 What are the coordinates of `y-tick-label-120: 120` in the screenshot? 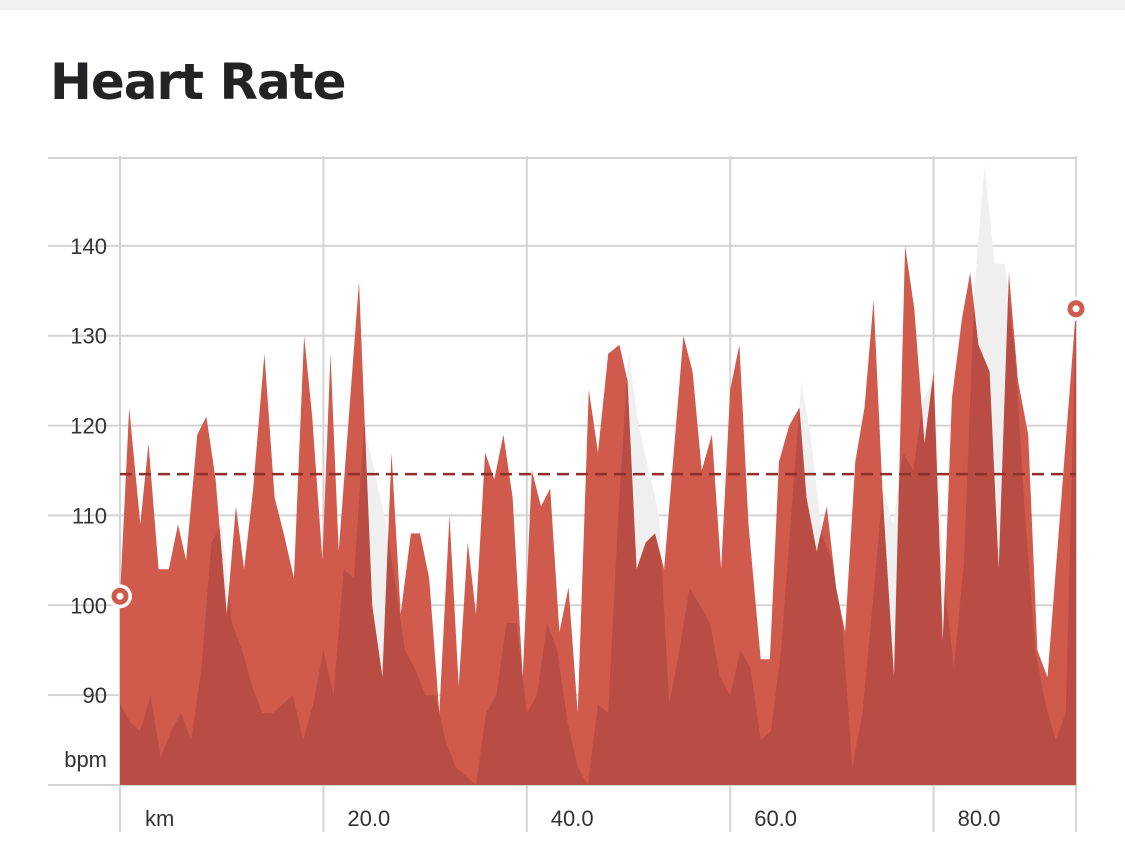 It's located at (88, 426).